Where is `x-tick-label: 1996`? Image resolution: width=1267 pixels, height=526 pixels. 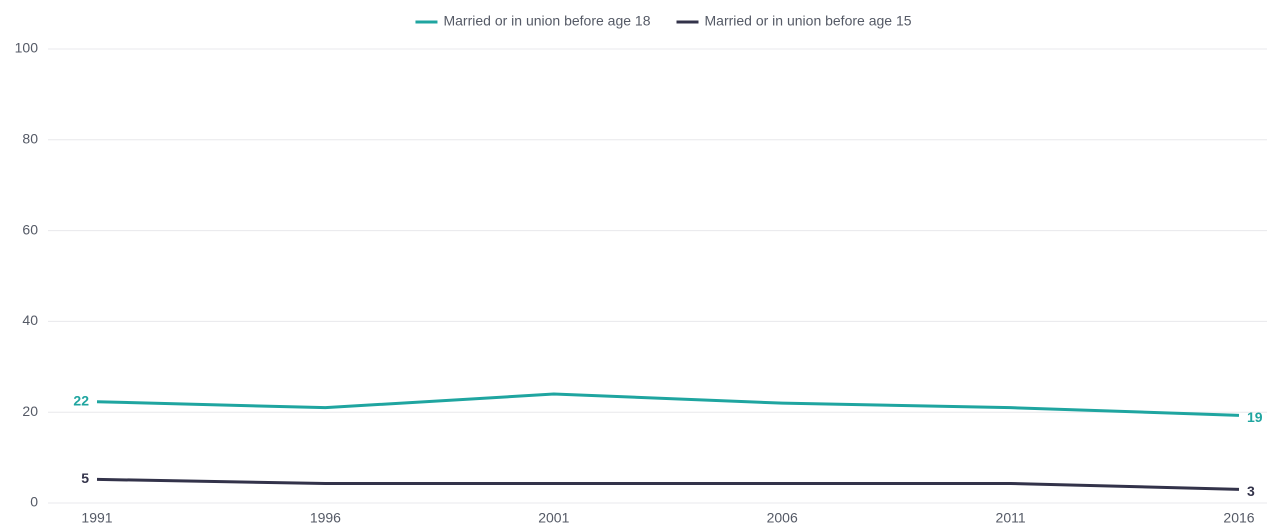
x-tick-label: 1996 is located at coordinates (325, 518).